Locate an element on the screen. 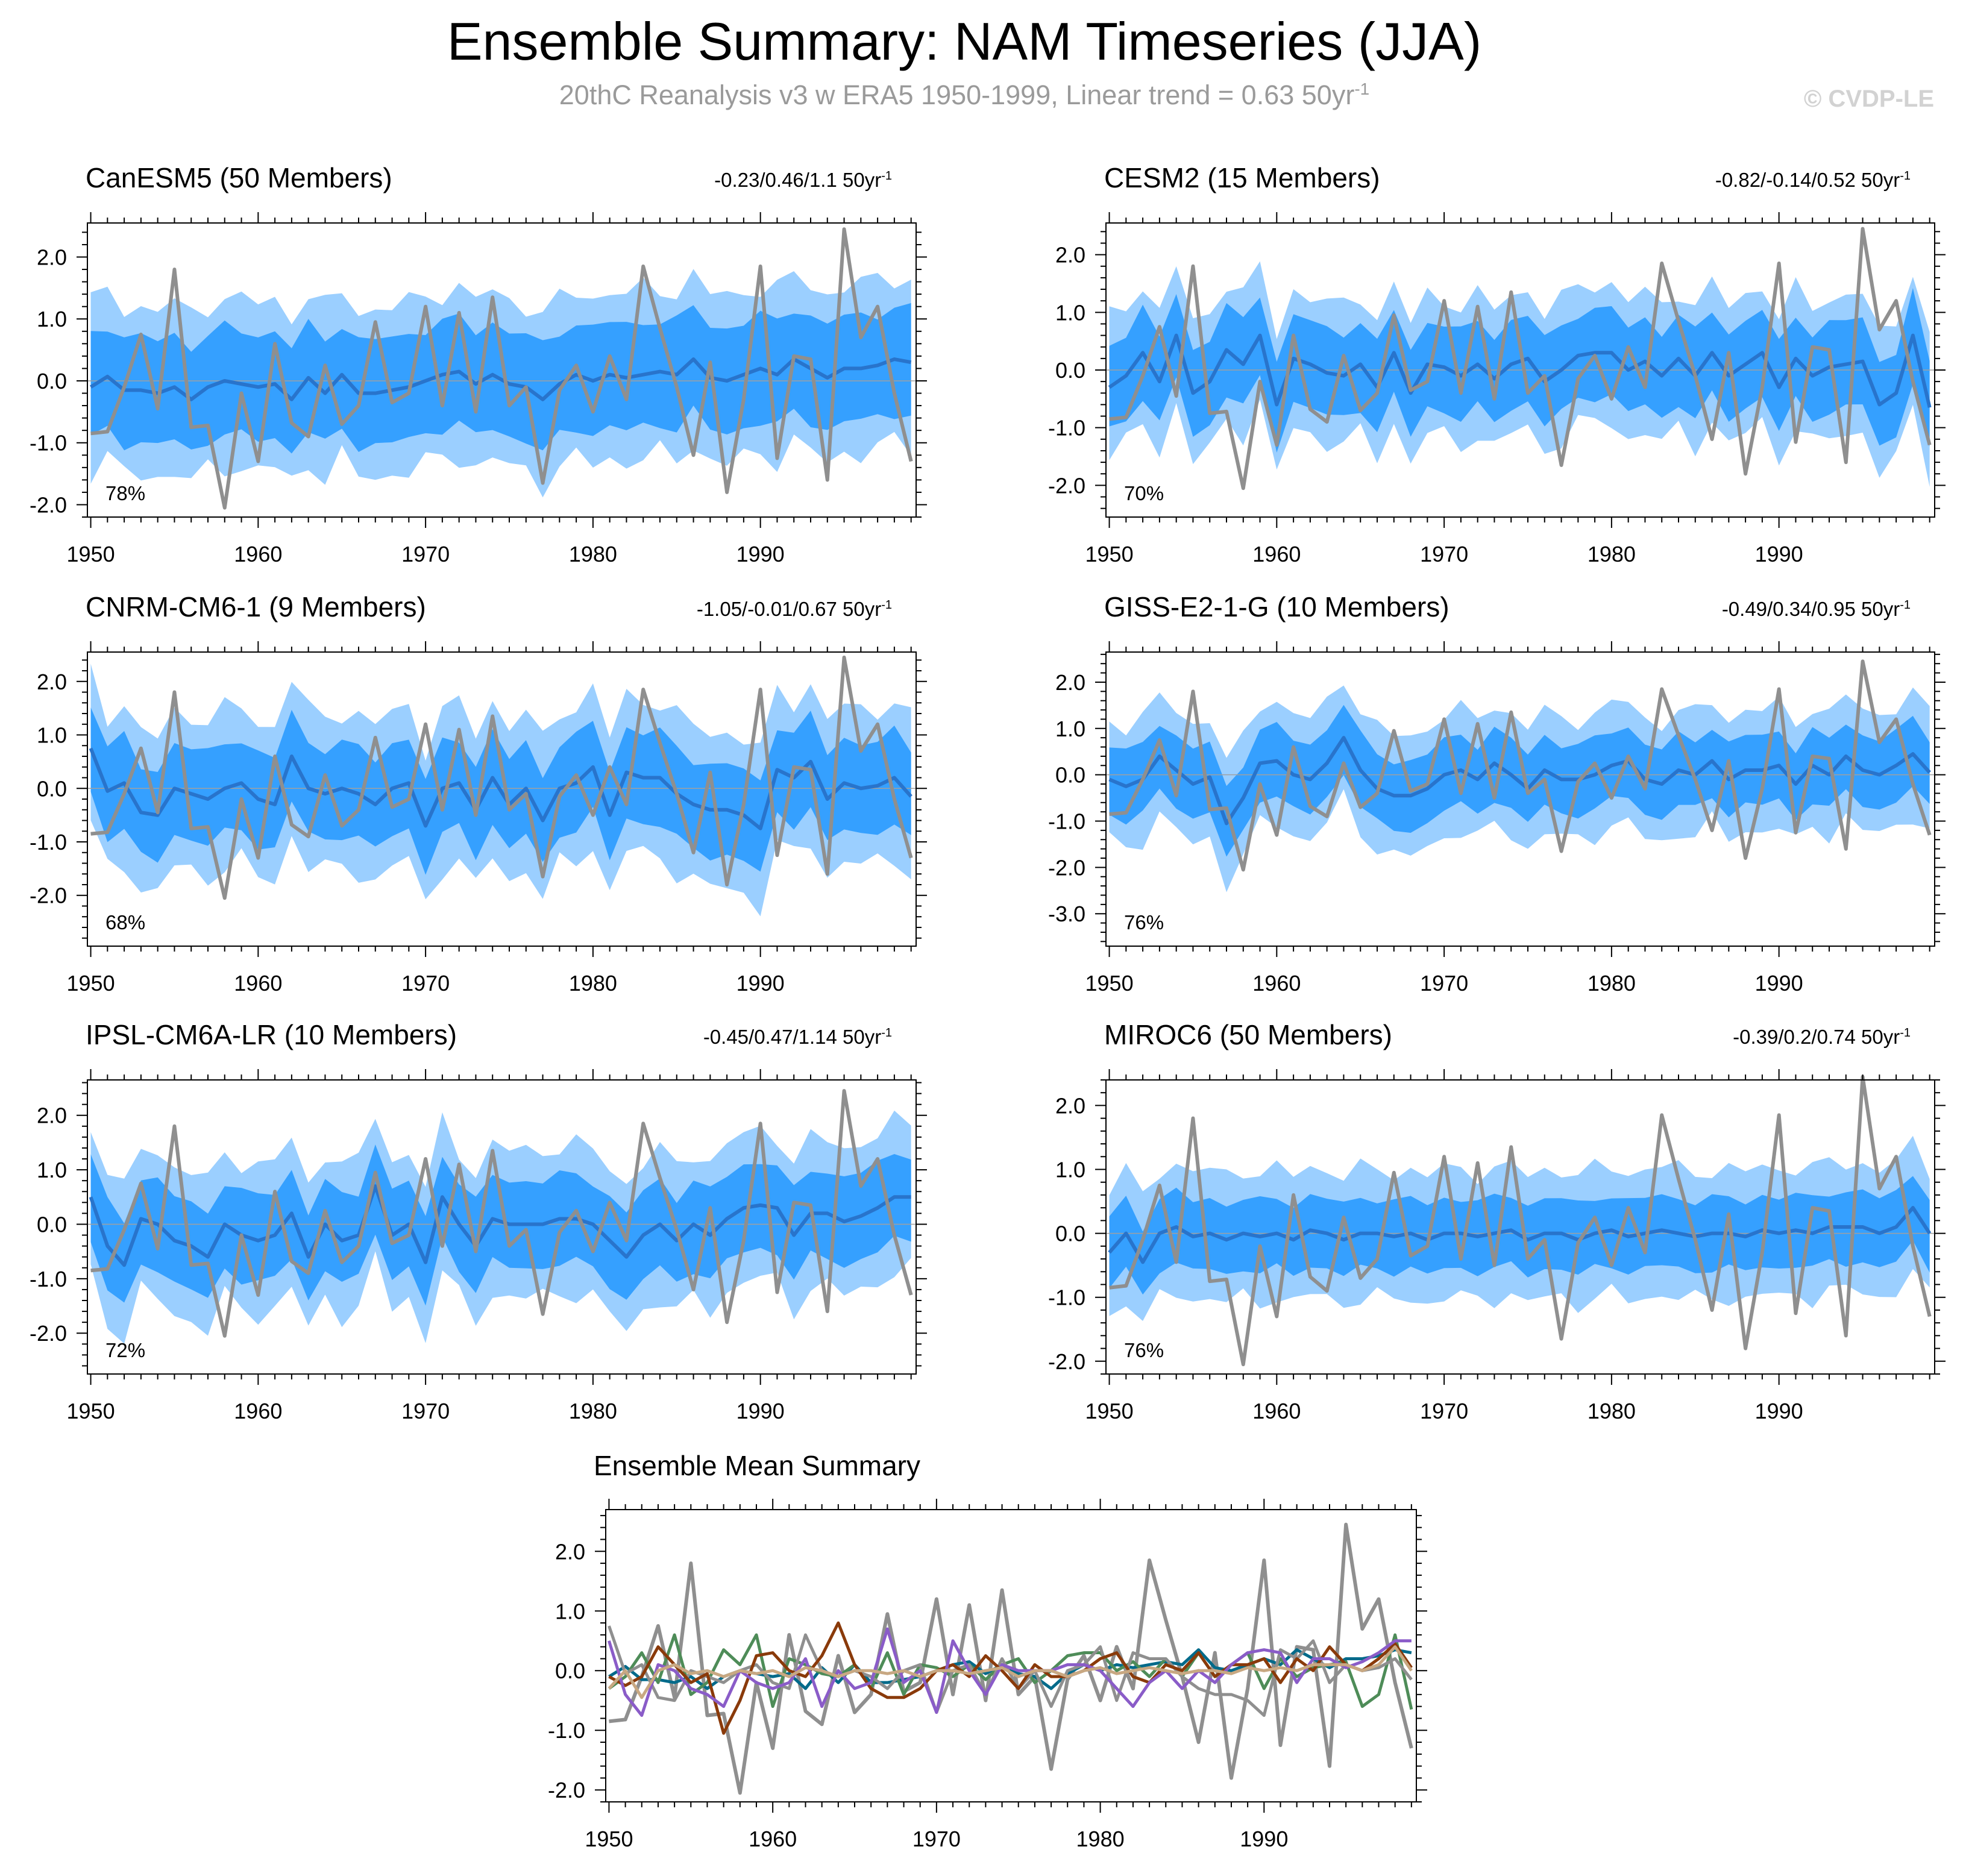 The image size is (1963, 1876). panel-title: CESM2 (15 Members) is located at coordinates (1242, 178).